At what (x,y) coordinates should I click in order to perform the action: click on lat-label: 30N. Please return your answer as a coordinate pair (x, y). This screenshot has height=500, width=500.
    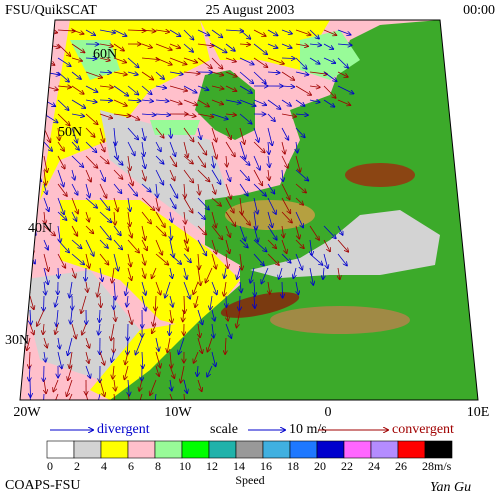
    Looking at the image, I should click on (17, 340).